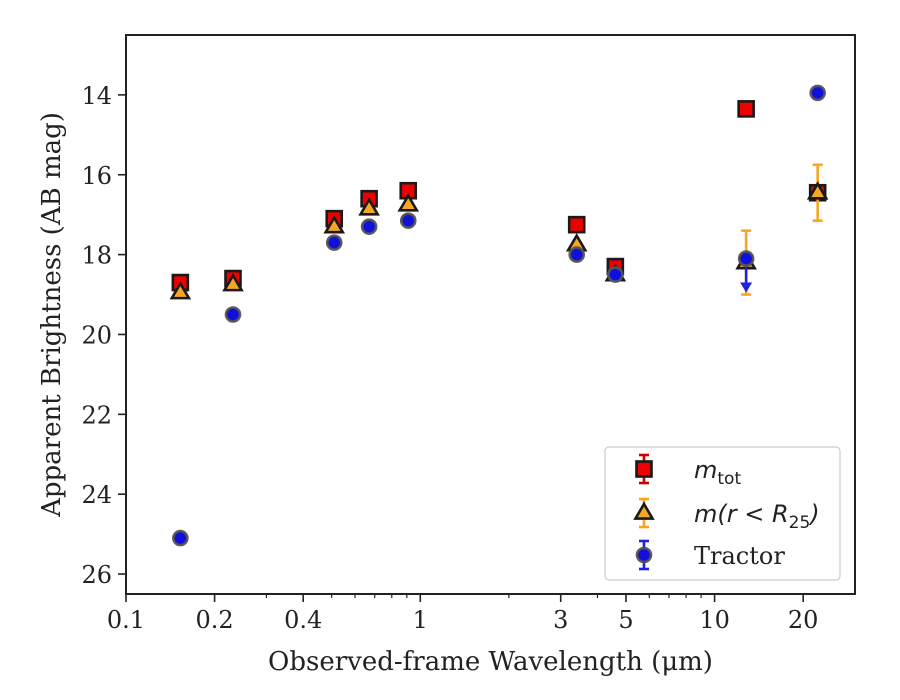 The width and height of the screenshot is (900, 700). What do you see at coordinates (499, 231) in the screenshot?
I see `series-triangle` at bounding box center [499, 231].